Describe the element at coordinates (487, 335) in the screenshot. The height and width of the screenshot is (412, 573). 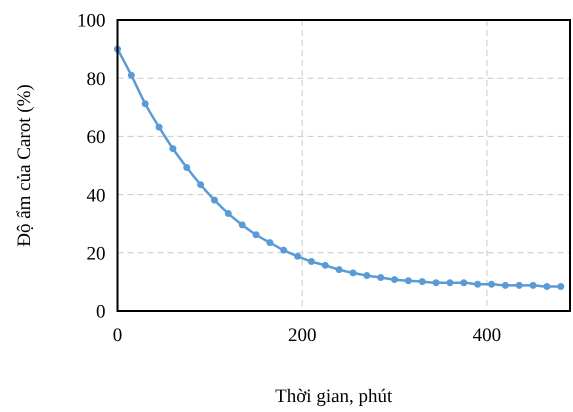
I see `x-tick-label: 400` at that location.